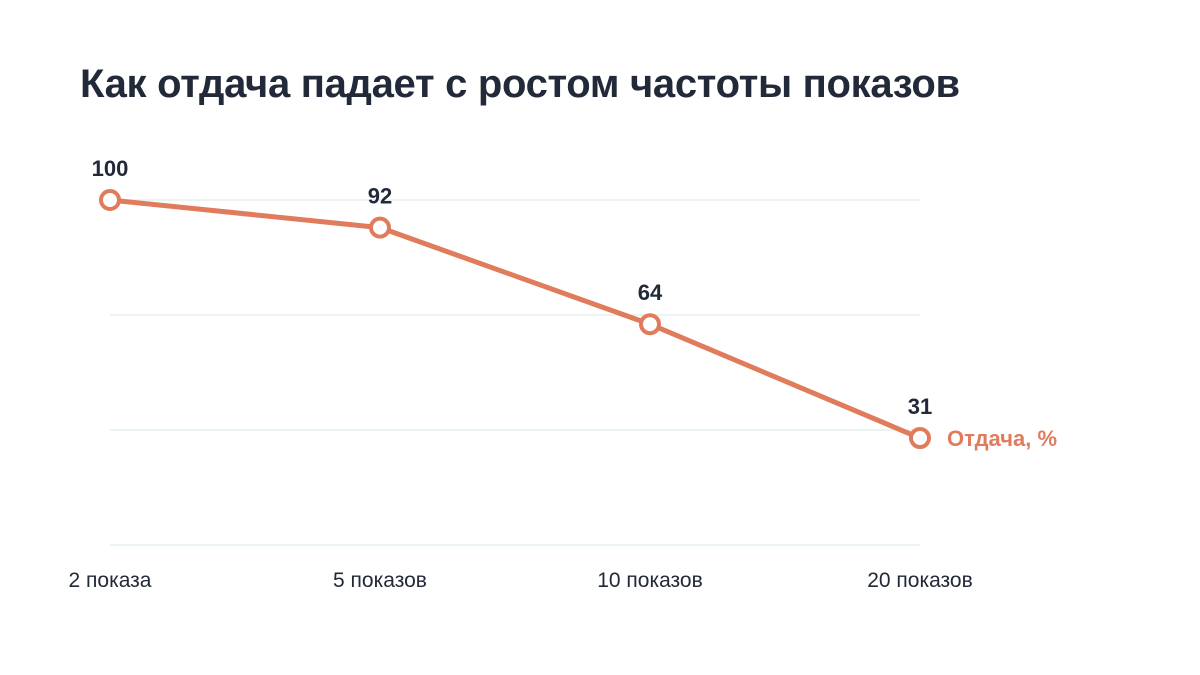  I want to click on x-tick-label: 10 показов, so click(650, 580).